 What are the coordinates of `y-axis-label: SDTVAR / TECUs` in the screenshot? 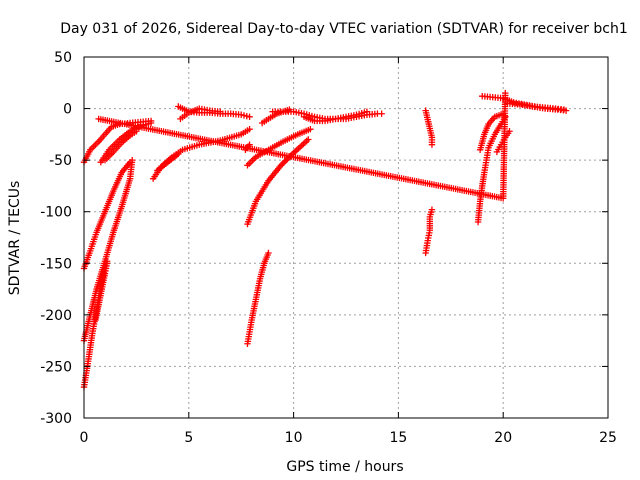 It's located at (15, 238).